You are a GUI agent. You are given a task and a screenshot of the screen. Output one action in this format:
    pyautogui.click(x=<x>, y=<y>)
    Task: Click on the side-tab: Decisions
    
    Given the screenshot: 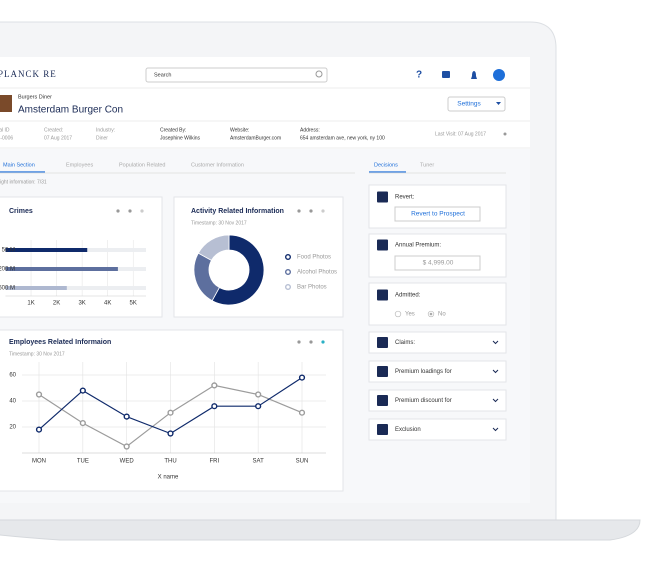 What is the action you would take?
    pyautogui.click(x=386, y=165)
    